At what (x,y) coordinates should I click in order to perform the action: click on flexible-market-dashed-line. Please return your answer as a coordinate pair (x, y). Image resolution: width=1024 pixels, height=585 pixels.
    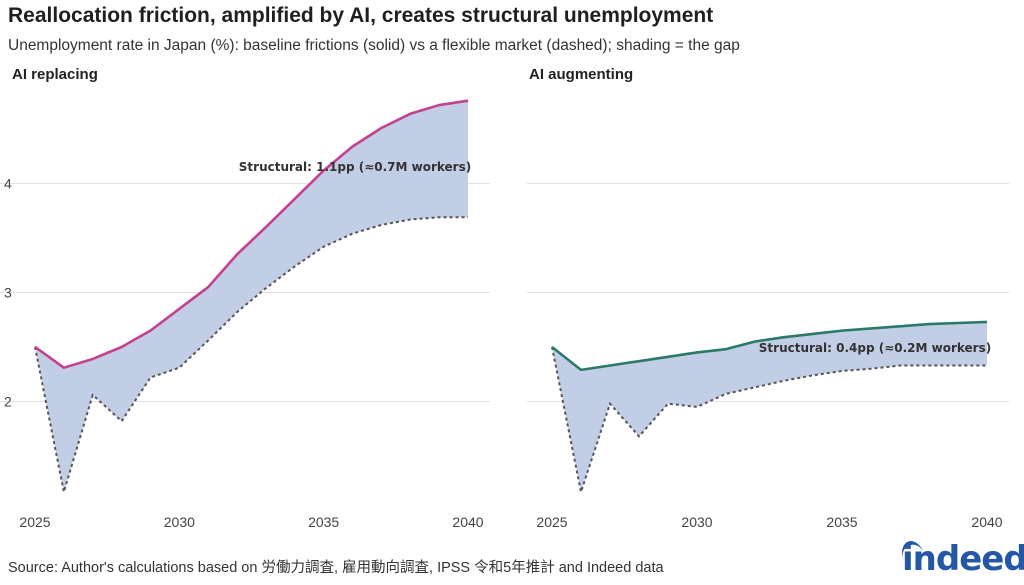
    Looking at the image, I should click on (769, 421).